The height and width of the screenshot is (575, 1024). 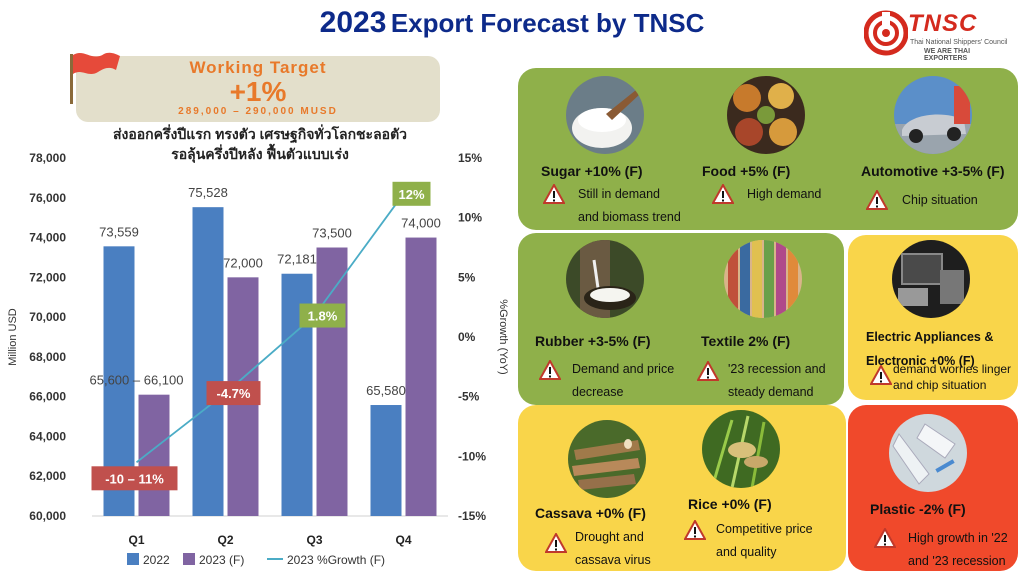 I want to click on logo-word: TNSC, so click(x=943, y=23).